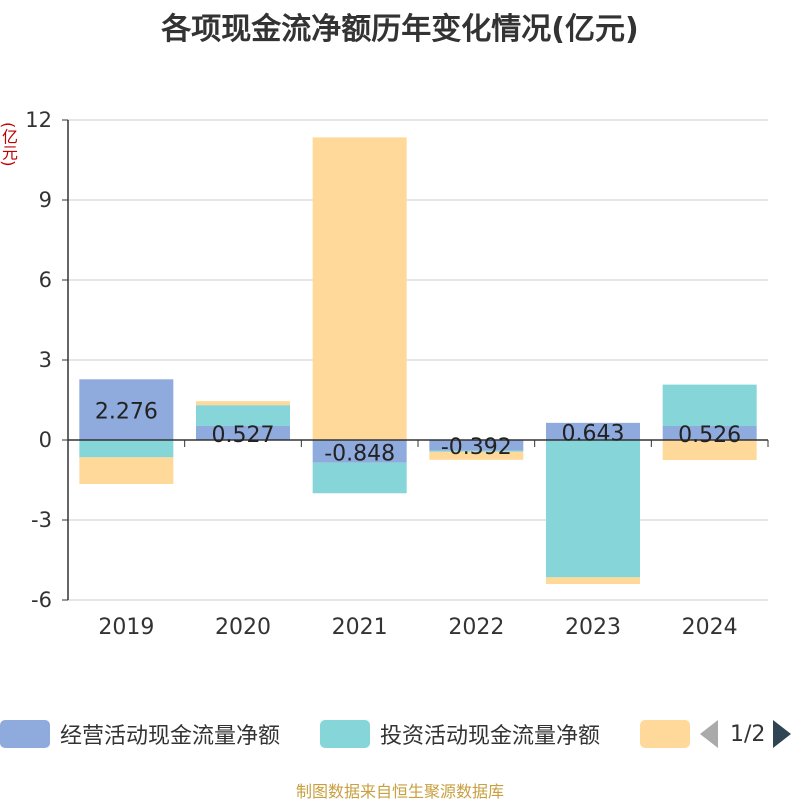 The width and height of the screenshot is (800, 802). I want to click on data-label: 0.526, so click(709, 435).